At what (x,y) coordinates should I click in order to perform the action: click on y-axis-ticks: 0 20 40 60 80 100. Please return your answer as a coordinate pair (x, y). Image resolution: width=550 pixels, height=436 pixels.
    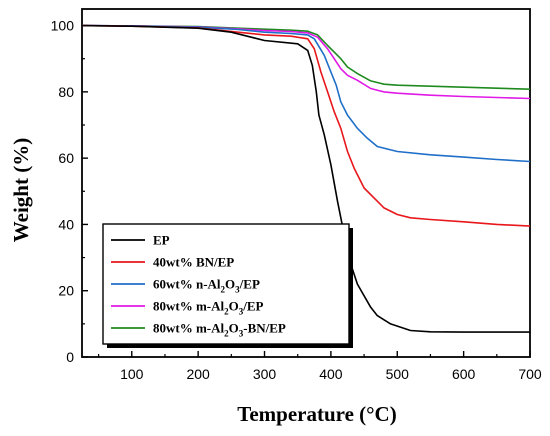
    Looking at the image, I should click on (69, 191).